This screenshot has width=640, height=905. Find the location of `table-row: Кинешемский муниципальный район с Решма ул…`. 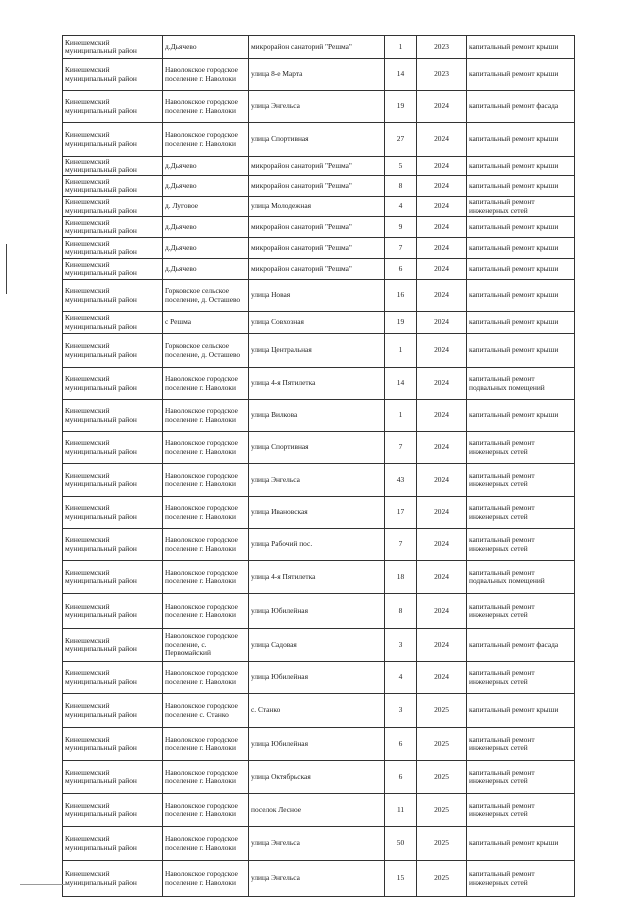

table-row: Кинешемский муниципальный район с Решма ул… is located at coordinates (318, 322).